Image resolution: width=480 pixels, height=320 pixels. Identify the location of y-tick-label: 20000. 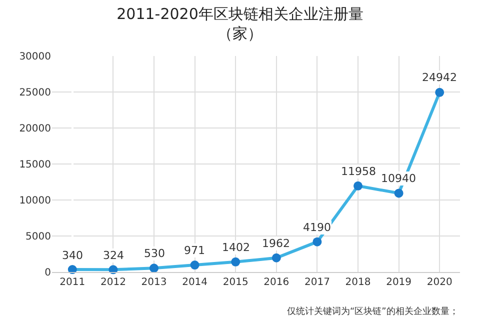
(35, 129).